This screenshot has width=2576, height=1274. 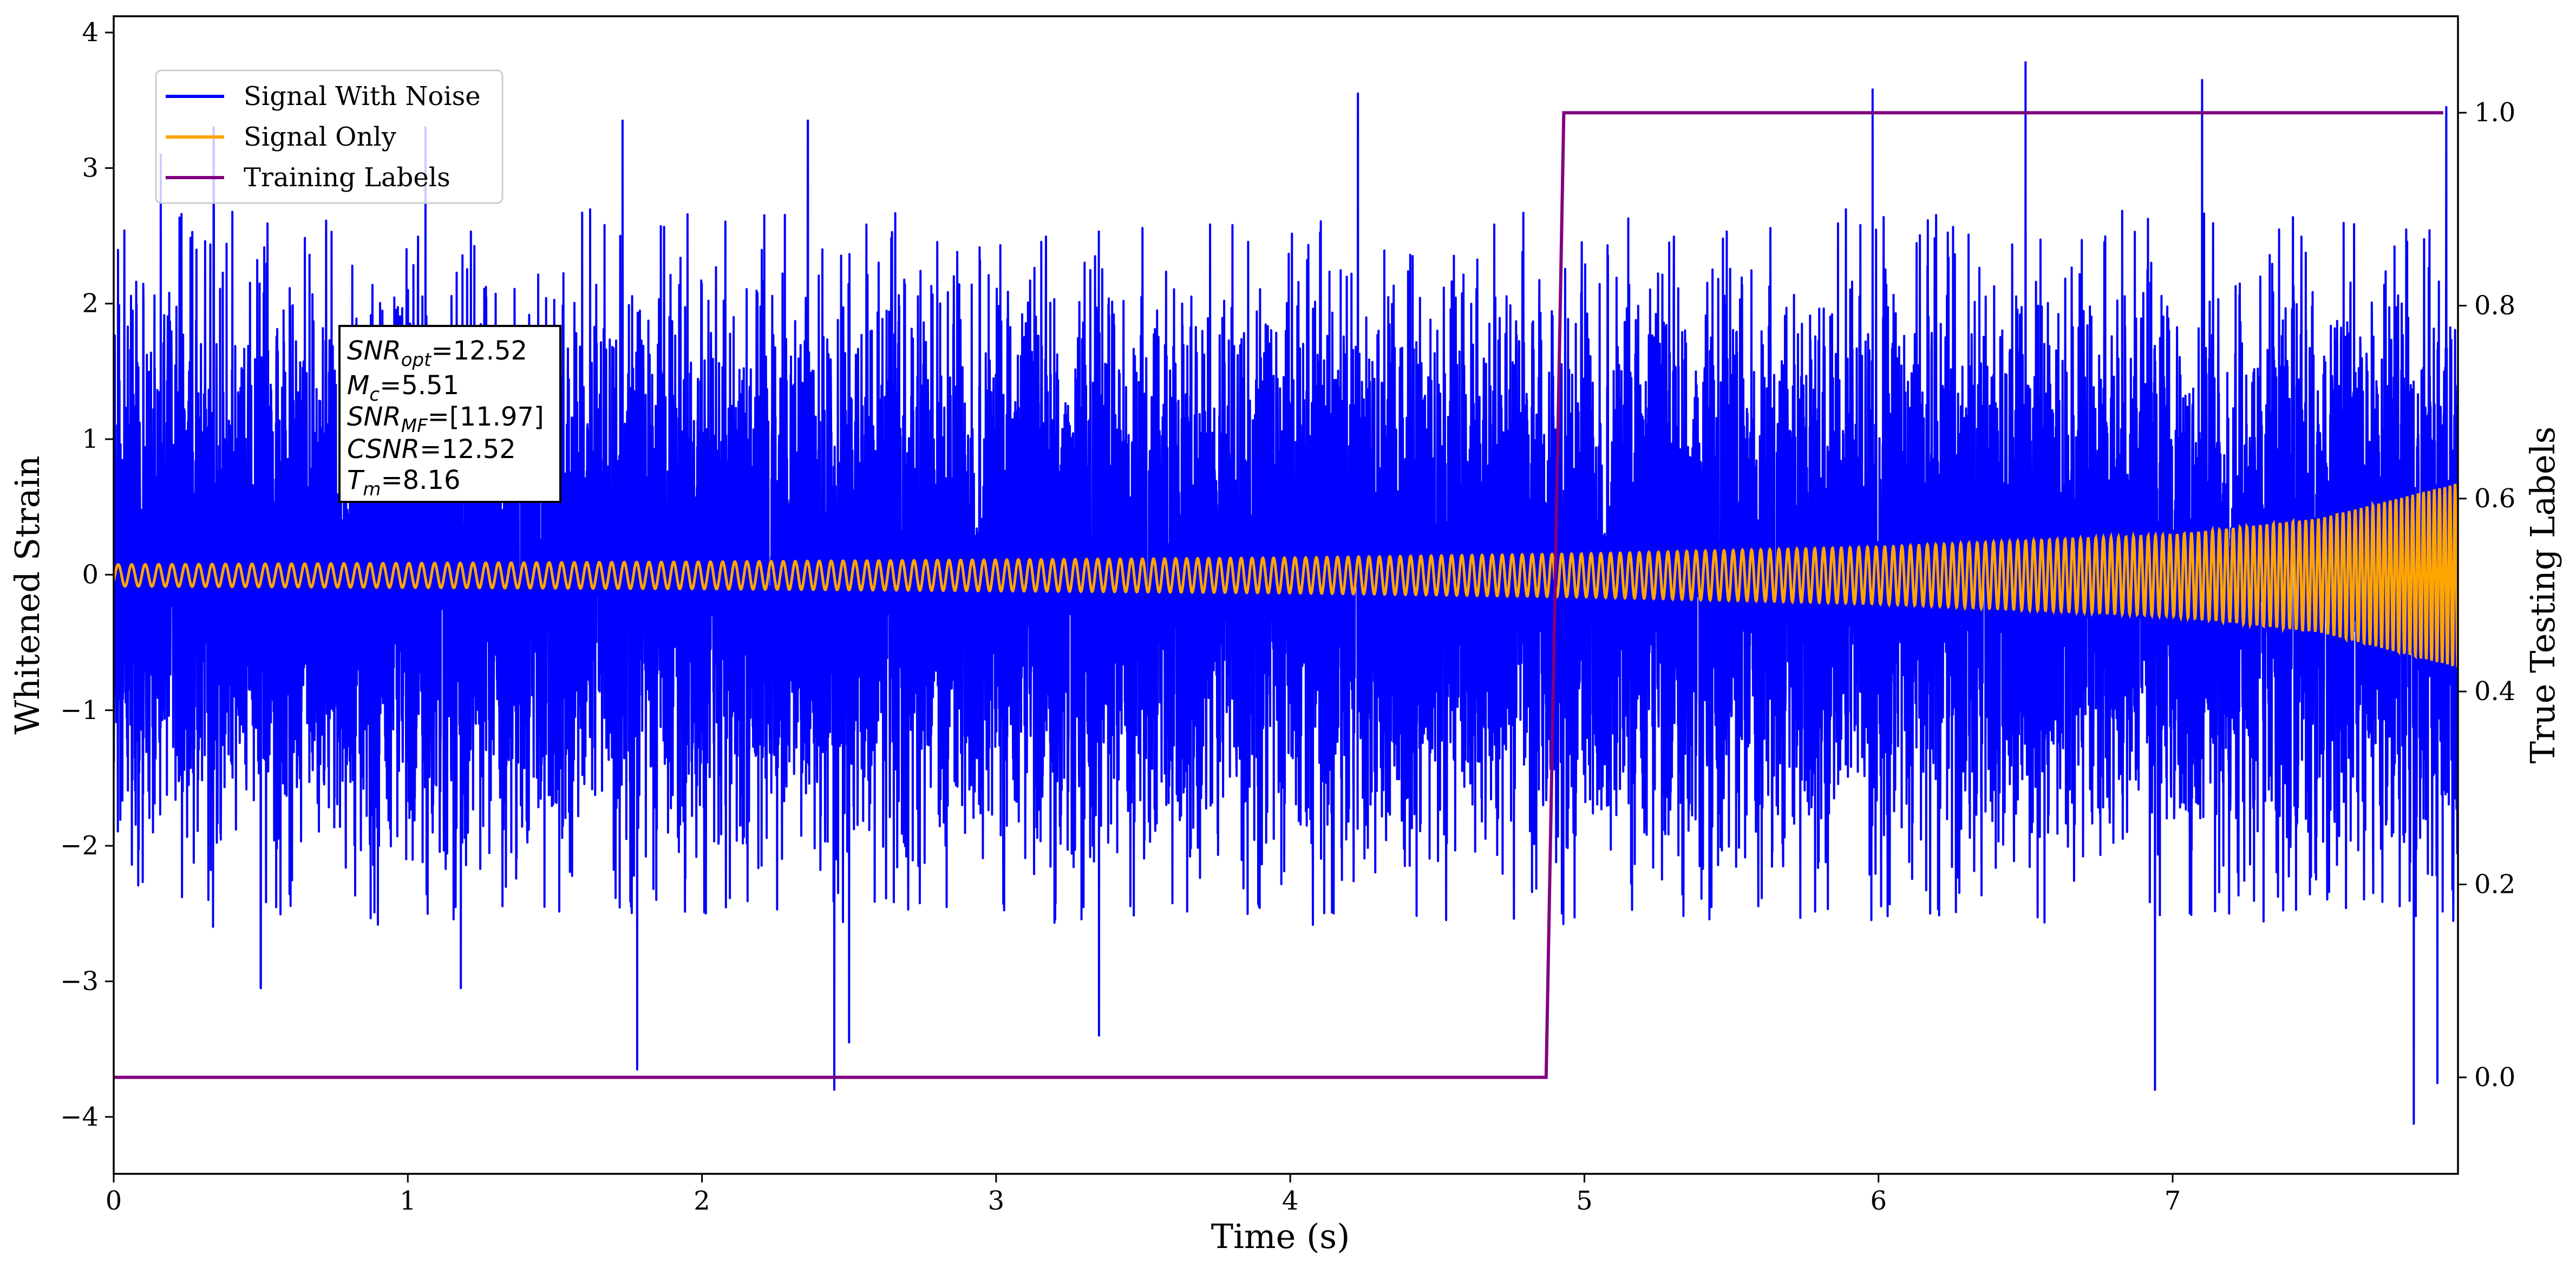 I want to click on x-tick-label: 5, so click(x=1584, y=1201).